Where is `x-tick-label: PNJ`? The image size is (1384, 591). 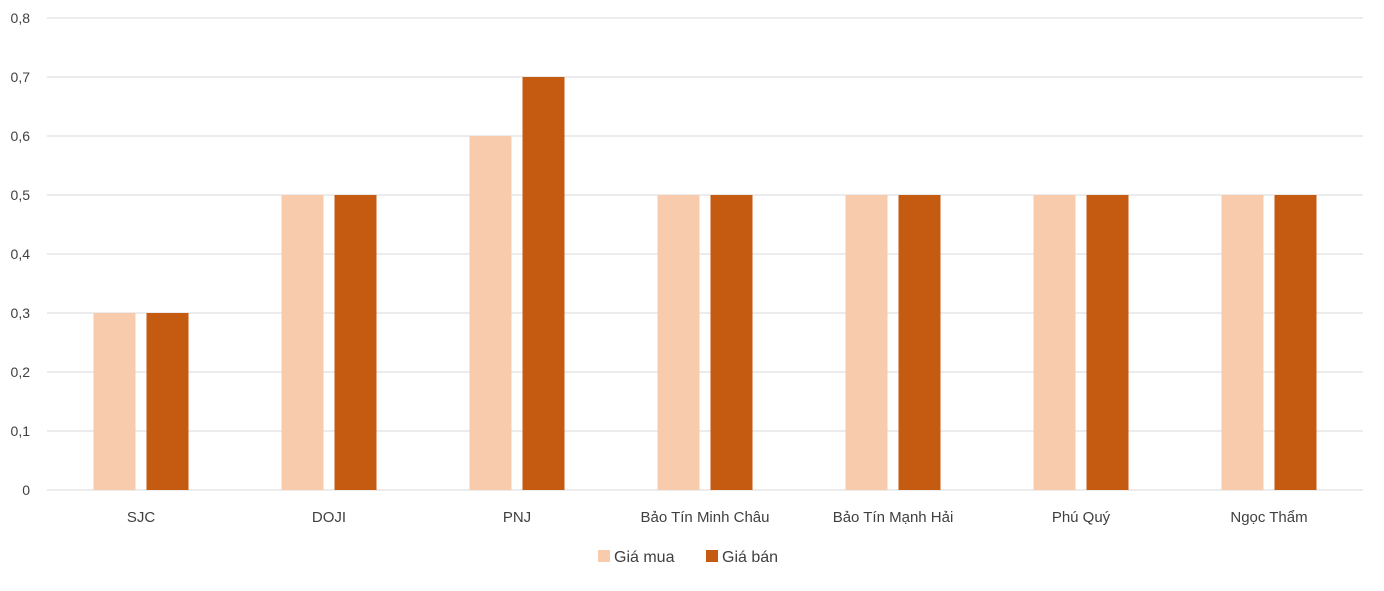 x-tick-label: PNJ is located at coordinates (517, 517).